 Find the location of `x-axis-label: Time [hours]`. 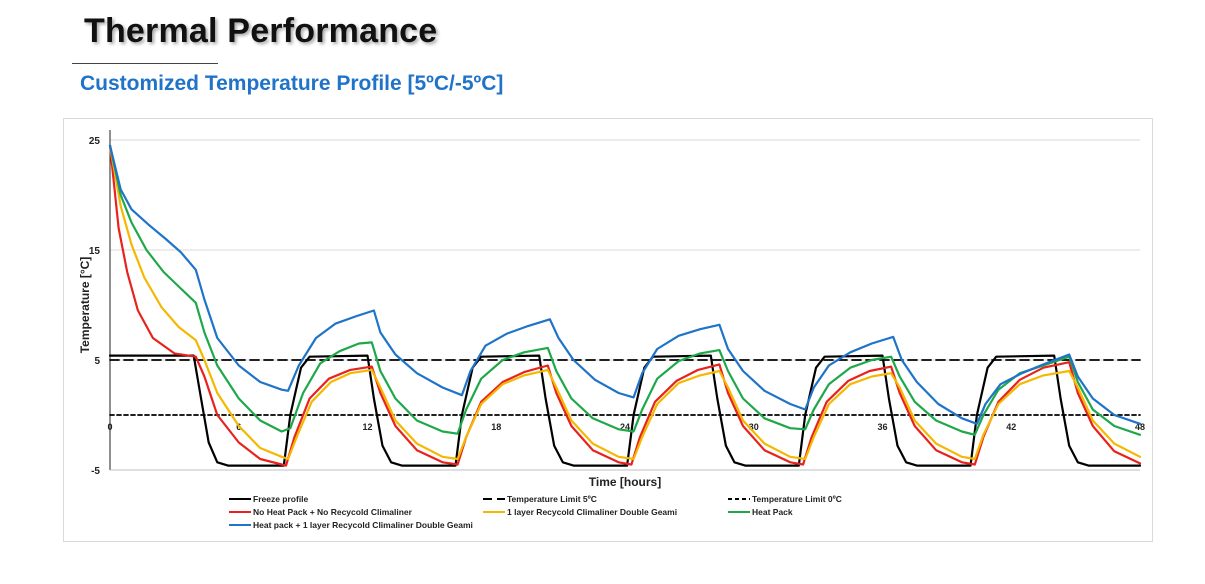

x-axis-label: Time [hours] is located at coordinates (625, 482).